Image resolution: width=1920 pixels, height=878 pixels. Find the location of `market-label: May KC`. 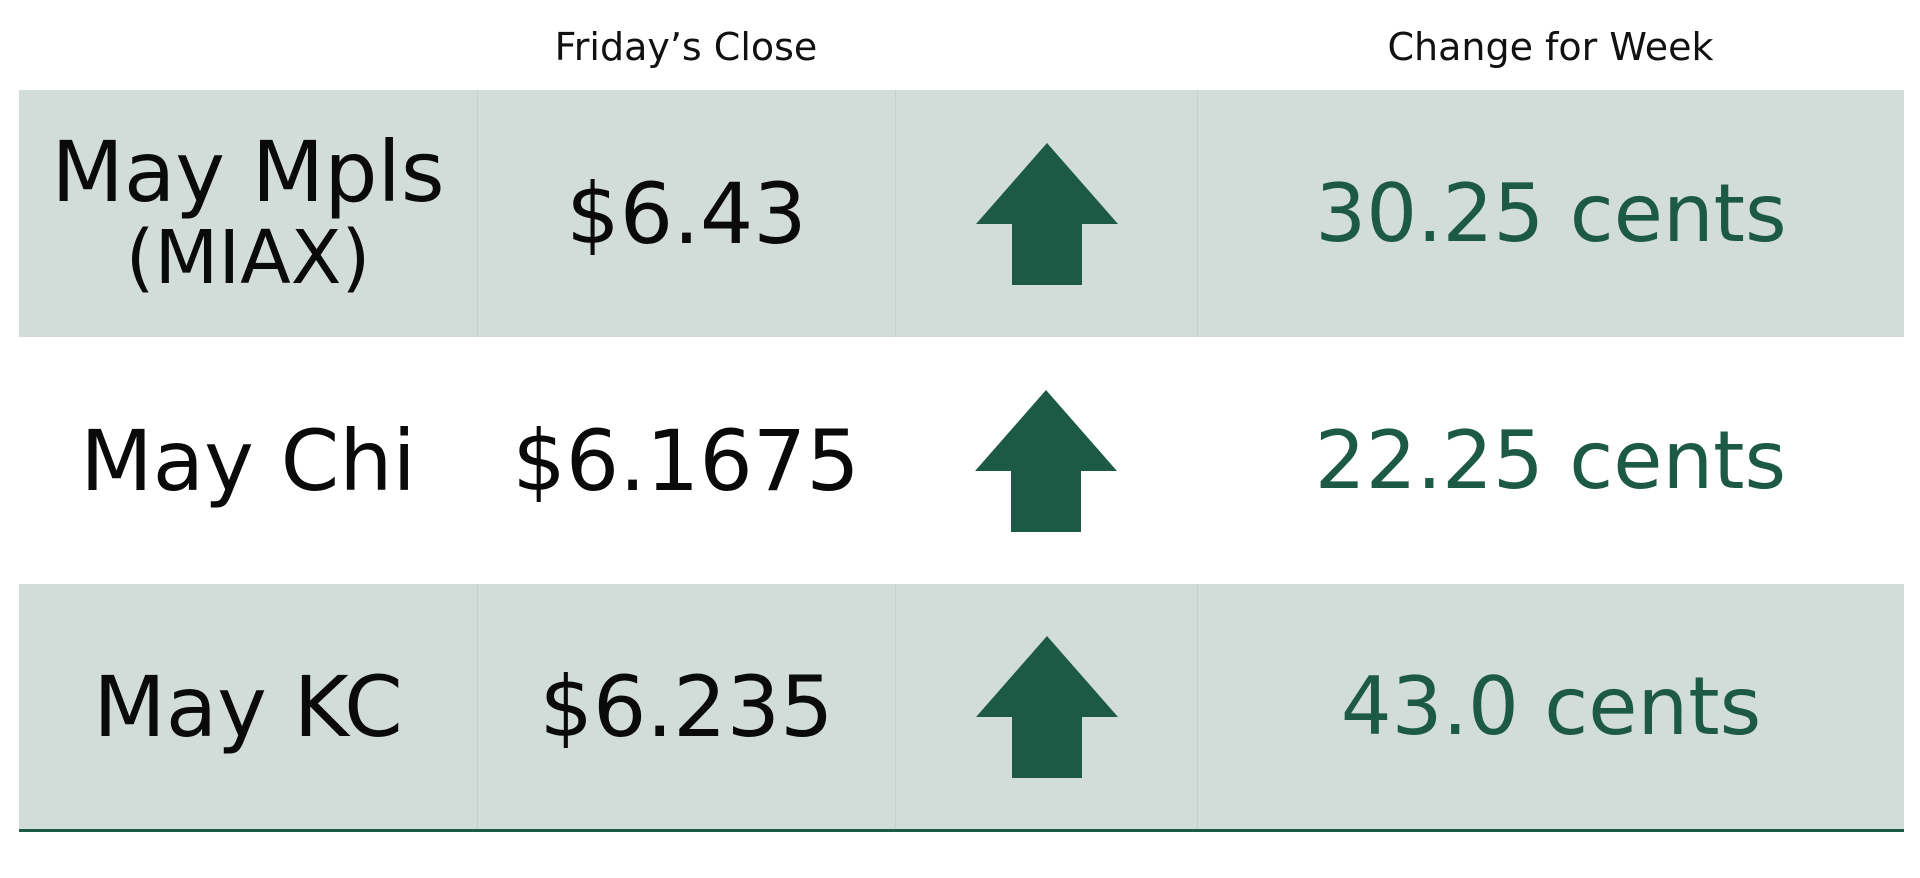

market-label: May KC is located at coordinates (248, 707).